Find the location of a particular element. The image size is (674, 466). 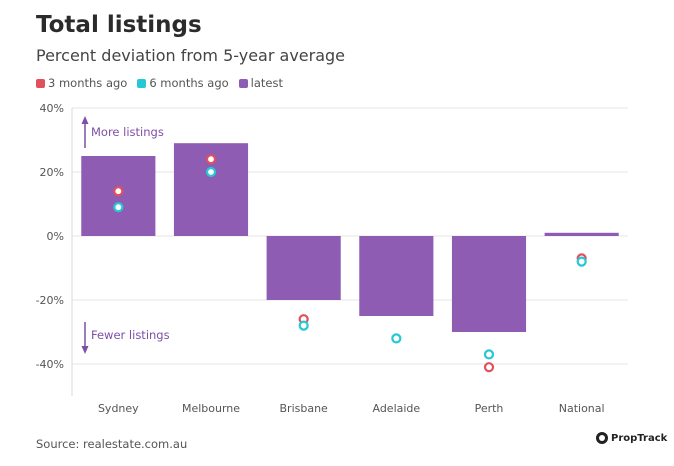

chart-title: Total listings is located at coordinates (119, 25).